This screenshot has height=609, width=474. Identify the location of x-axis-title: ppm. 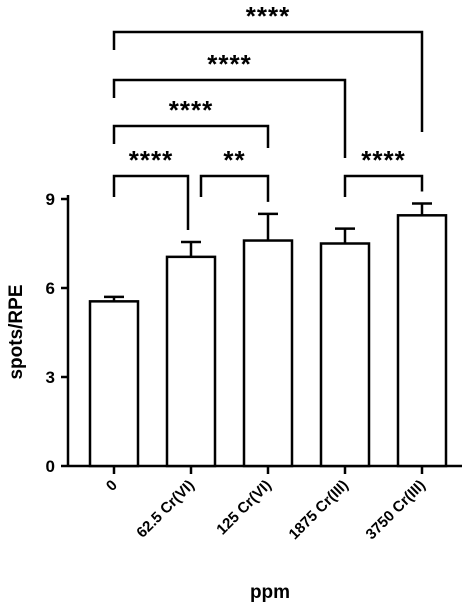
(270, 592).